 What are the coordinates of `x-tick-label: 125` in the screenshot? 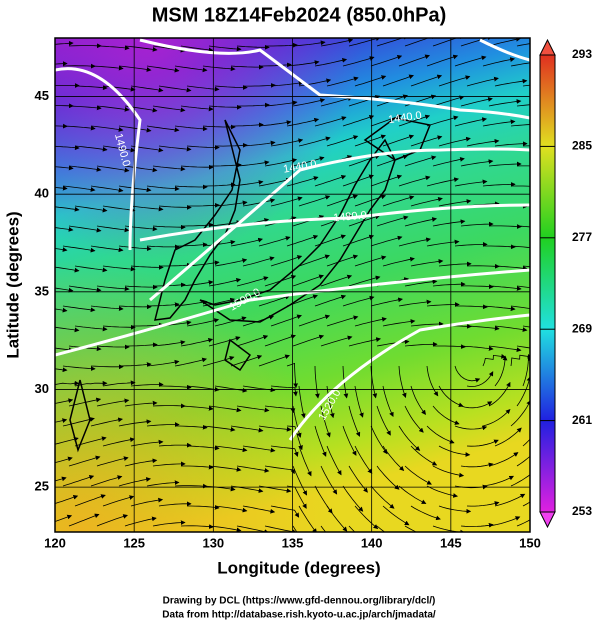 It's located at (134, 542).